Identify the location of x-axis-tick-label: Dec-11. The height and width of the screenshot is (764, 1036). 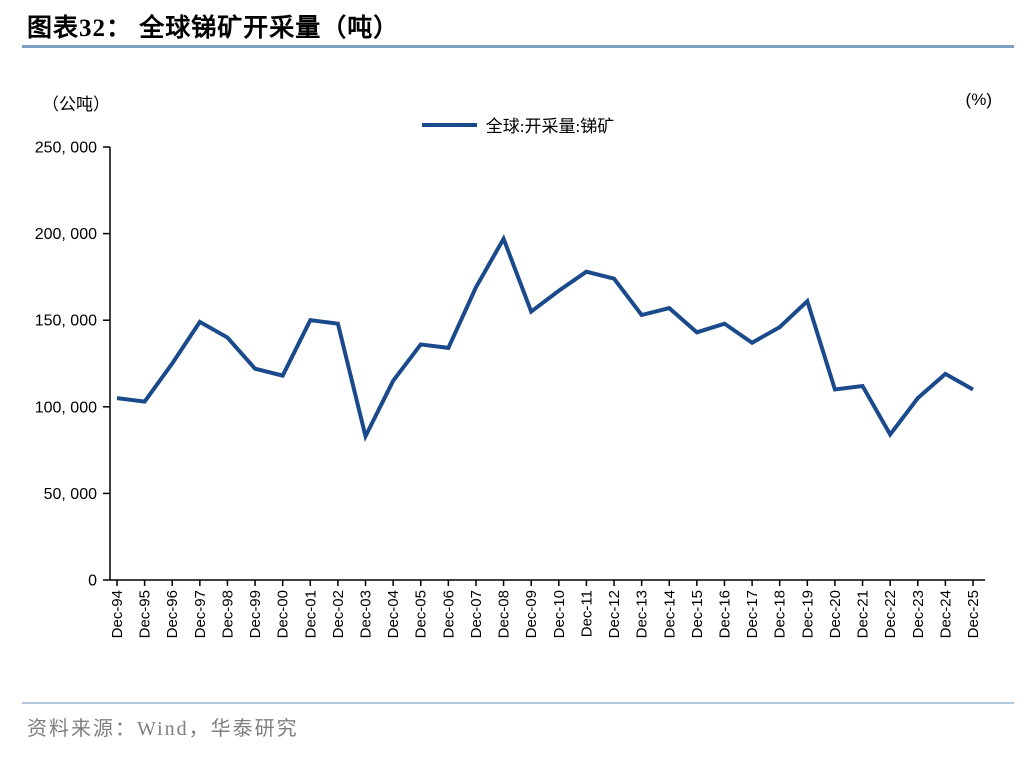
(586, 613).